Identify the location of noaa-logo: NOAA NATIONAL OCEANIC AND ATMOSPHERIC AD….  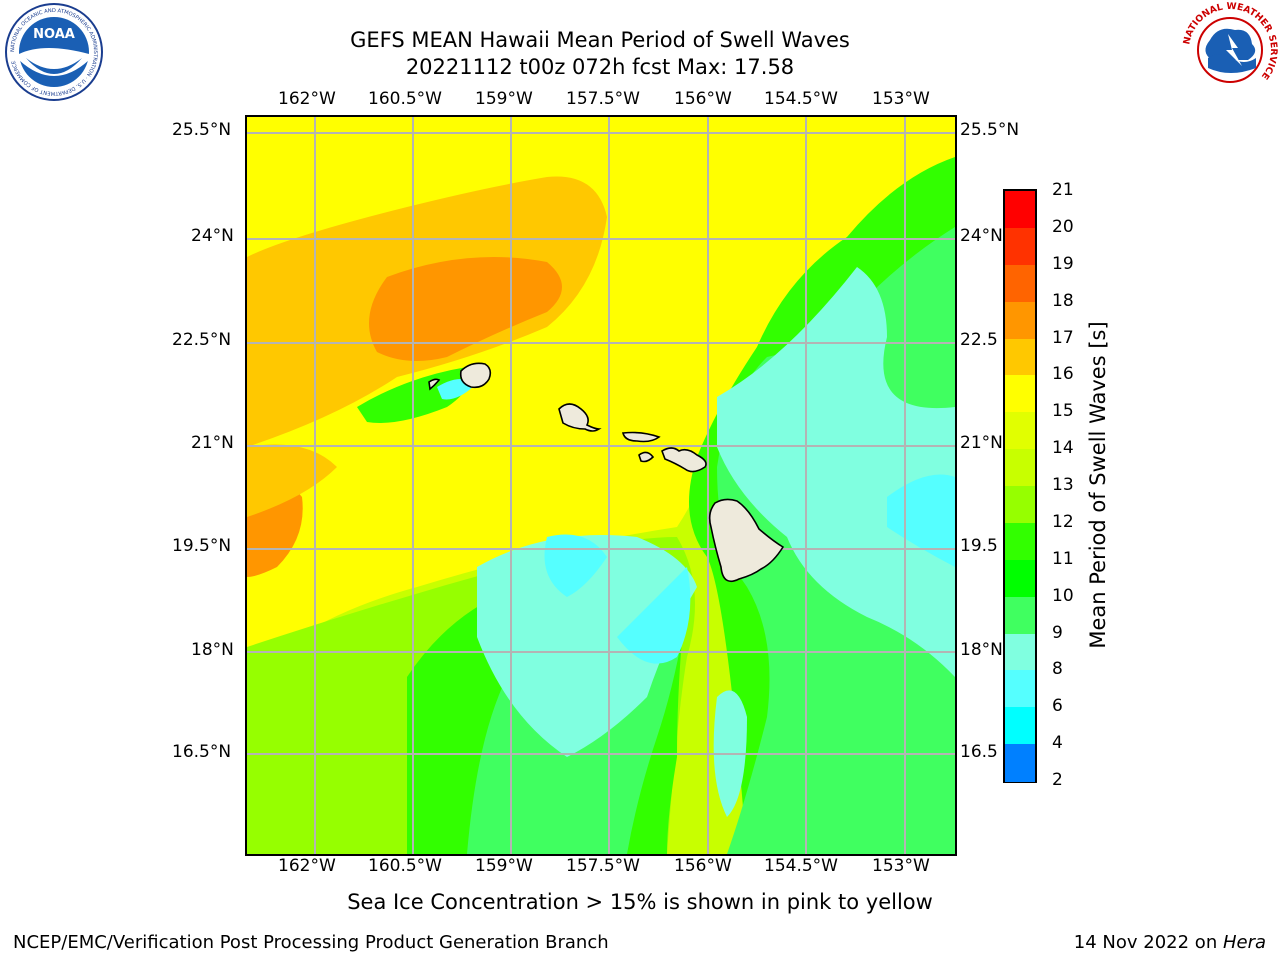
(54, 52).